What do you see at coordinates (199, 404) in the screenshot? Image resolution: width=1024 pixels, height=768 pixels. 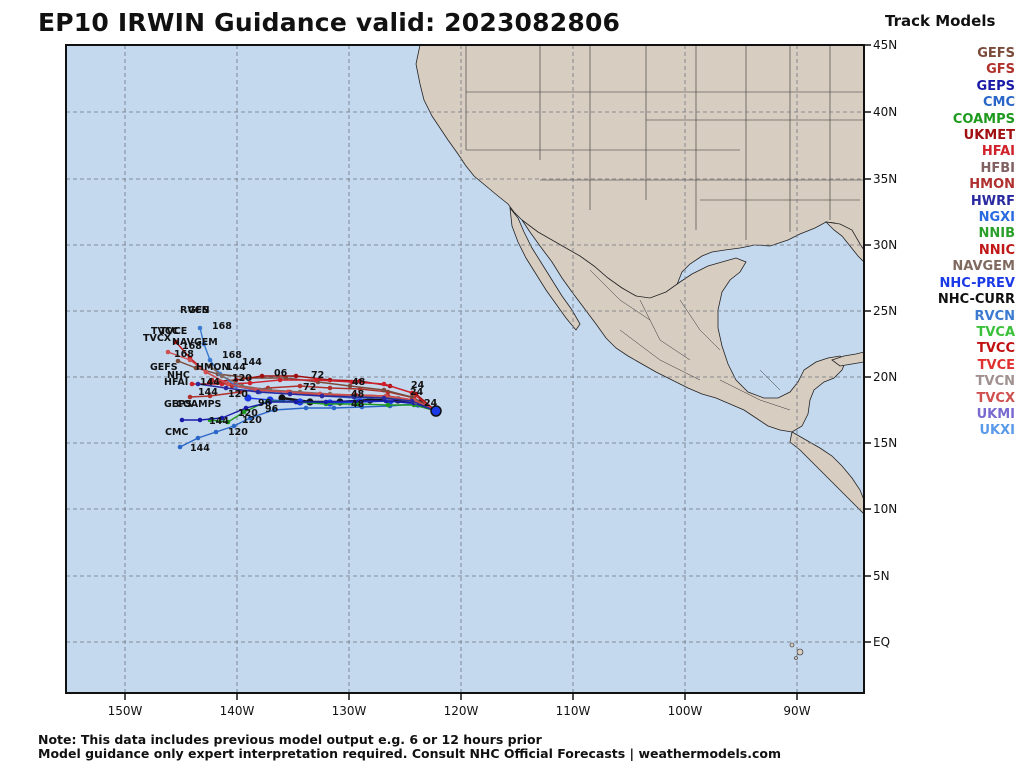 I see `track-label: COAMPS` at bounding box center [199, 404].